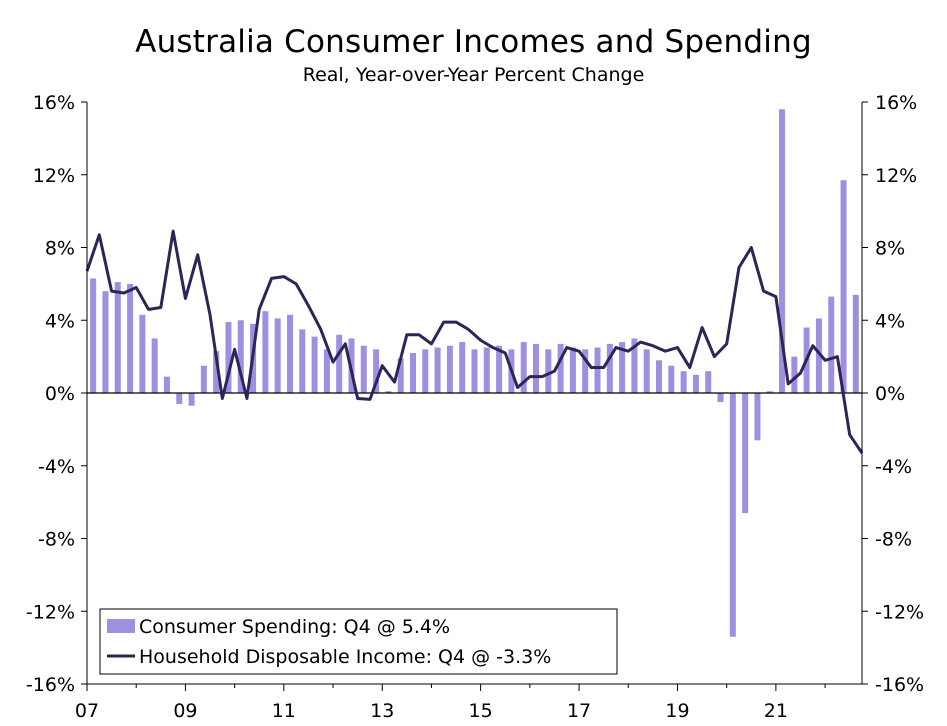  What do you see at coordinates (890, 249) in the screenshot?
I see `y-tick-label-right: 8%` at bounding box center [890, 249].